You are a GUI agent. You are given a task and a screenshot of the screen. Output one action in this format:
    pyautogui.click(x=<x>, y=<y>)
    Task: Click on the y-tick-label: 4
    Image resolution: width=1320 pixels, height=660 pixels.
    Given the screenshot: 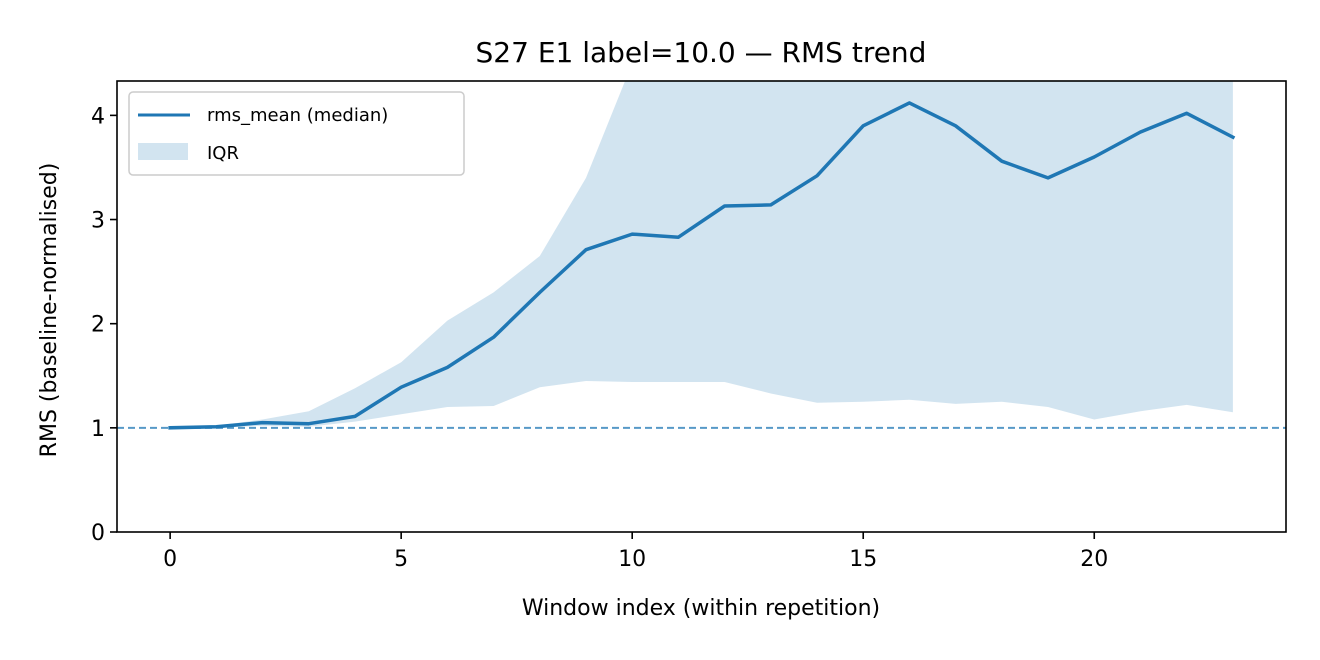 What is the action you would take?
    pyautogui.click(x=98, y=116)
    